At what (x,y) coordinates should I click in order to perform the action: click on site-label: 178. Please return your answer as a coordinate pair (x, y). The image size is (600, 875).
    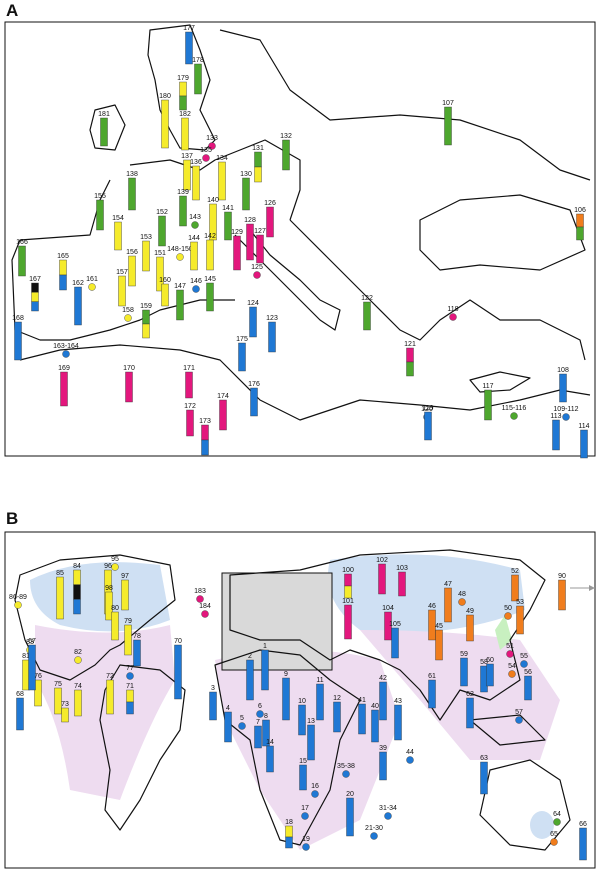
    Looking at the image, I should click on (198, 60).